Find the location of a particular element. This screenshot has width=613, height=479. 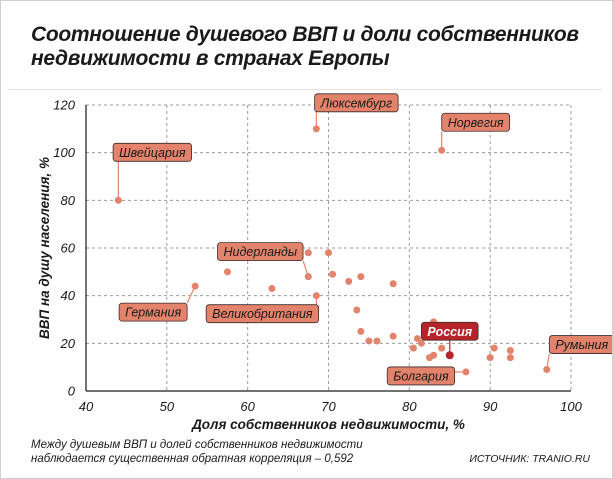

y-tick-label: 20 is located at coordinates (68, 343).